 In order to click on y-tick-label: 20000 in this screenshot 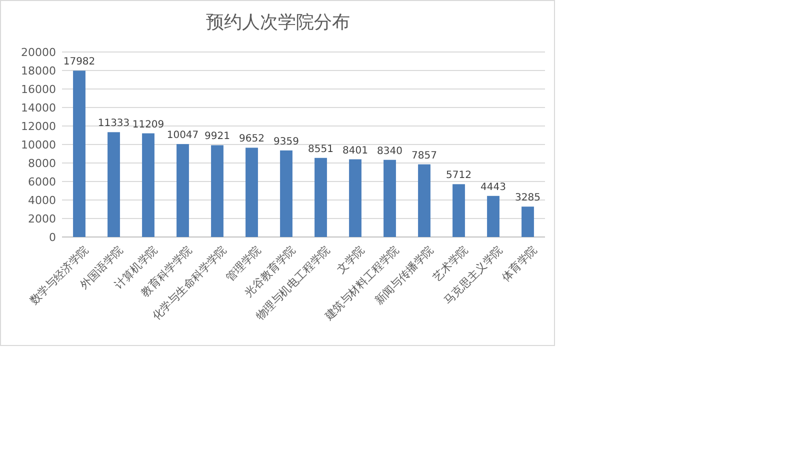, I will do `click(38, 52)`.